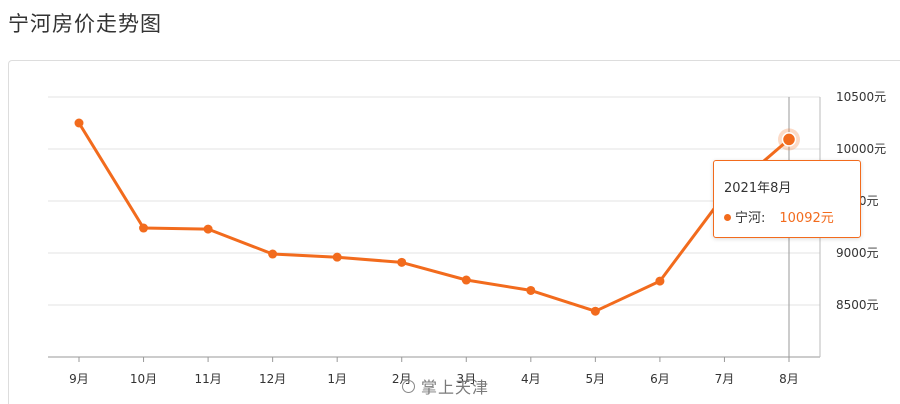 This screenshot has width=900, height=404. Describe the element at coordinates (660, 379) in the screenshot. I see `x-tick-label: 6月` at that location.